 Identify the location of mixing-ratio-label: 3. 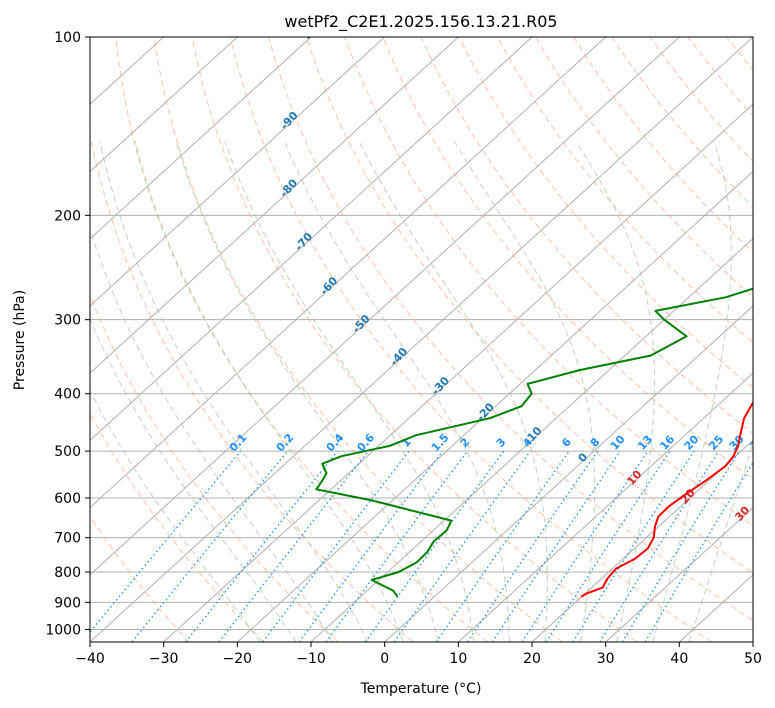
(501, 443).